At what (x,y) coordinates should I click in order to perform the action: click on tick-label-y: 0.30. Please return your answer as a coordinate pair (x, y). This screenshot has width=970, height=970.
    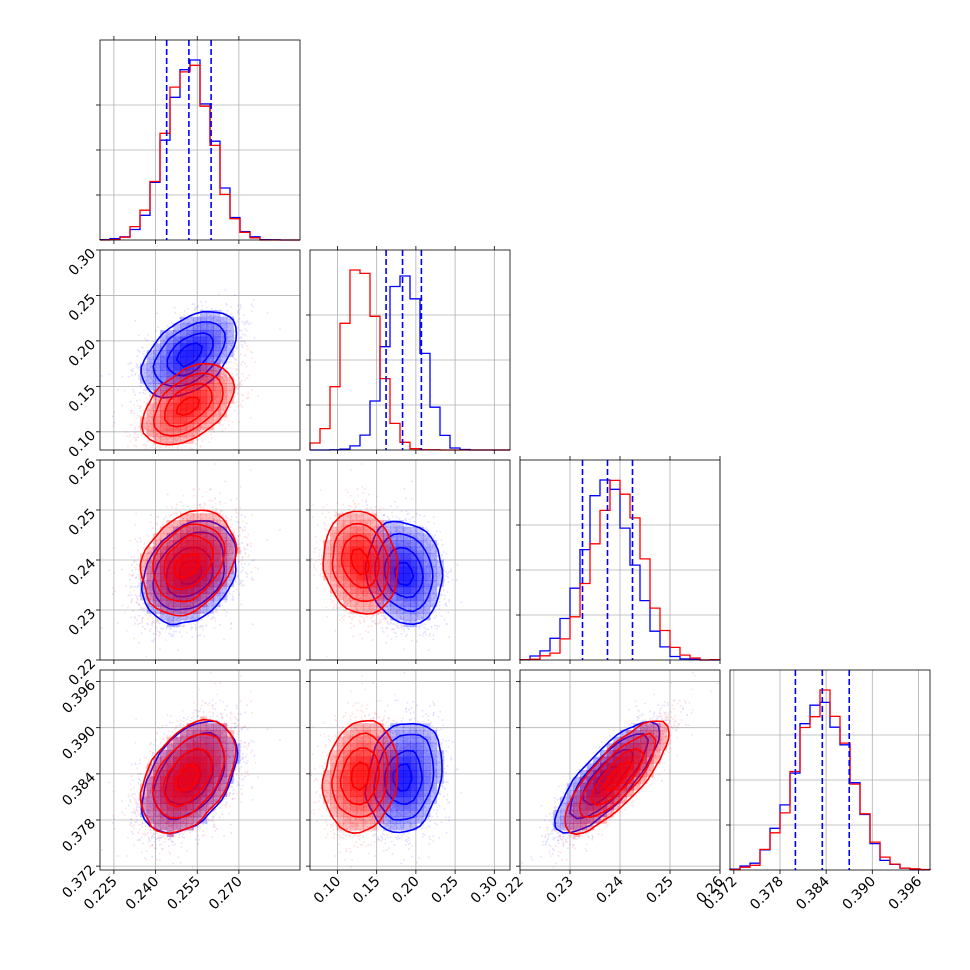
    Looking at the image, I should click on (82, 262).